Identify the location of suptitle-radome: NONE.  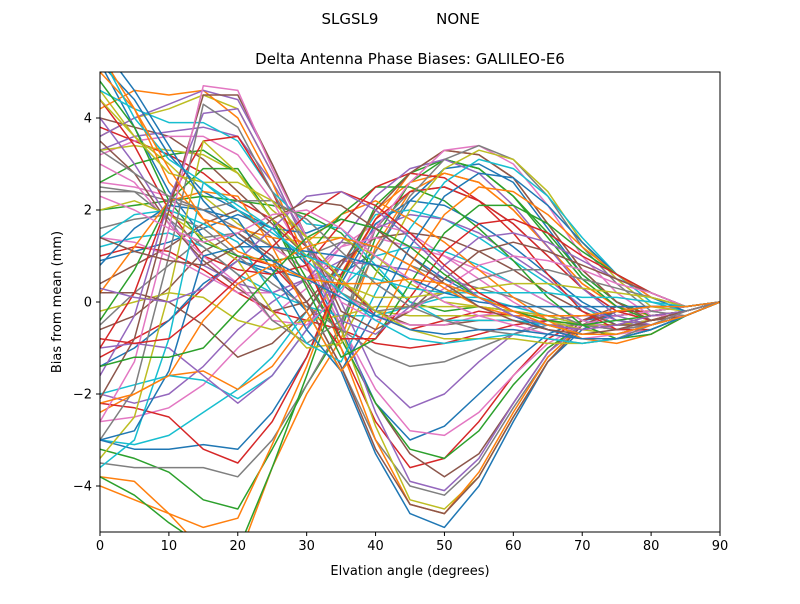
(458, 19).